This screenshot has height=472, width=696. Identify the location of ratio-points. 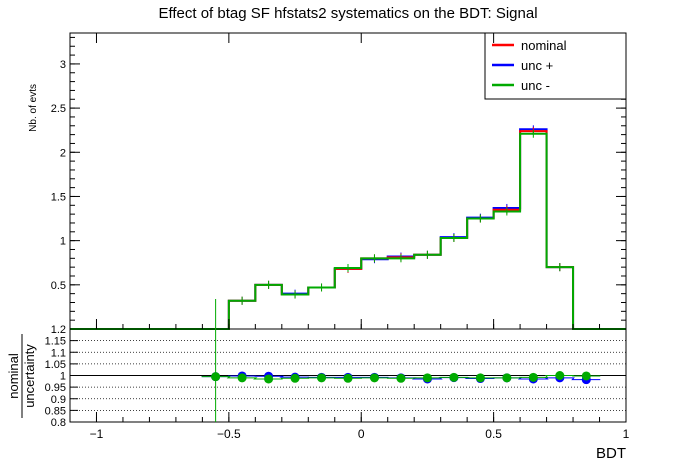
(401, 378).